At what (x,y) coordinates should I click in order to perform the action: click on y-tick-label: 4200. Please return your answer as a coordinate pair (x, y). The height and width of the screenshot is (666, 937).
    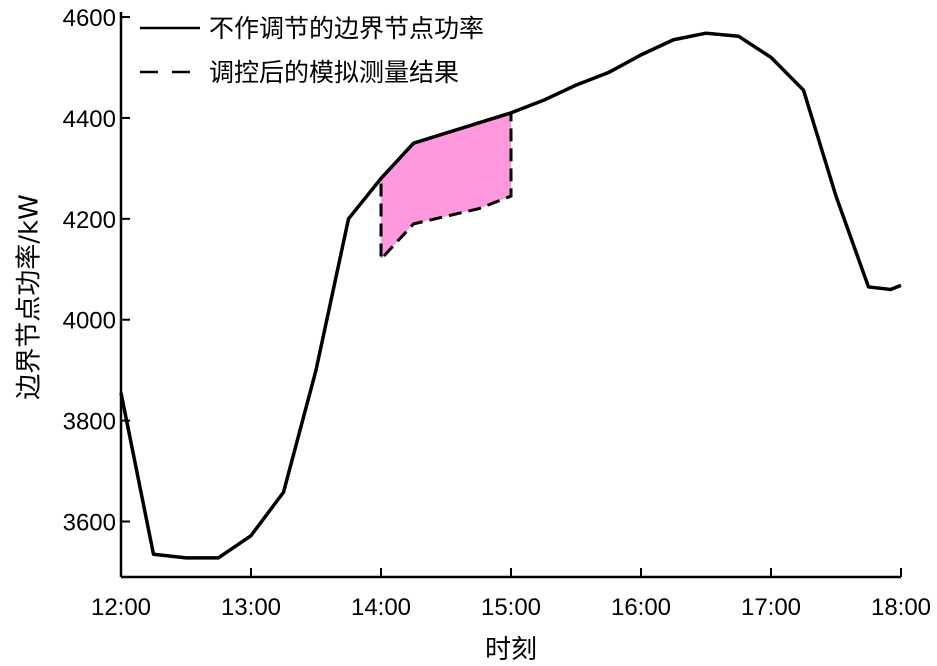
    Looking at the image, I should click on (89, 220).